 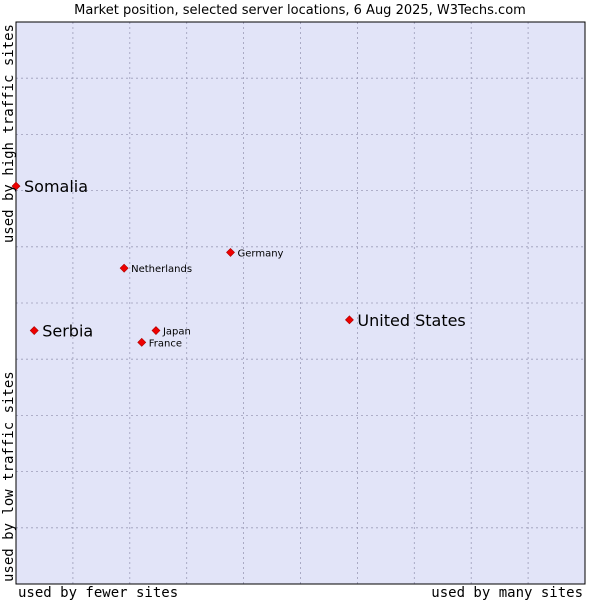 I want to click on y-axis-label-bottom: used by low traffic sites, so click(x=9, y=476).